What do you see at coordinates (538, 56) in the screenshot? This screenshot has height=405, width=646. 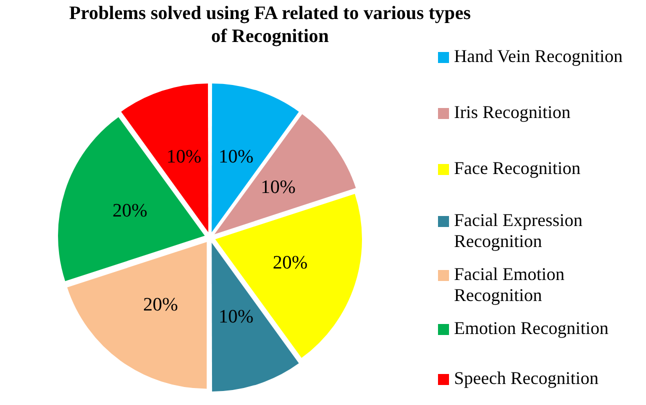 I see `legend-label: Hand Vein Recognition` at bounding box center [538, 56].